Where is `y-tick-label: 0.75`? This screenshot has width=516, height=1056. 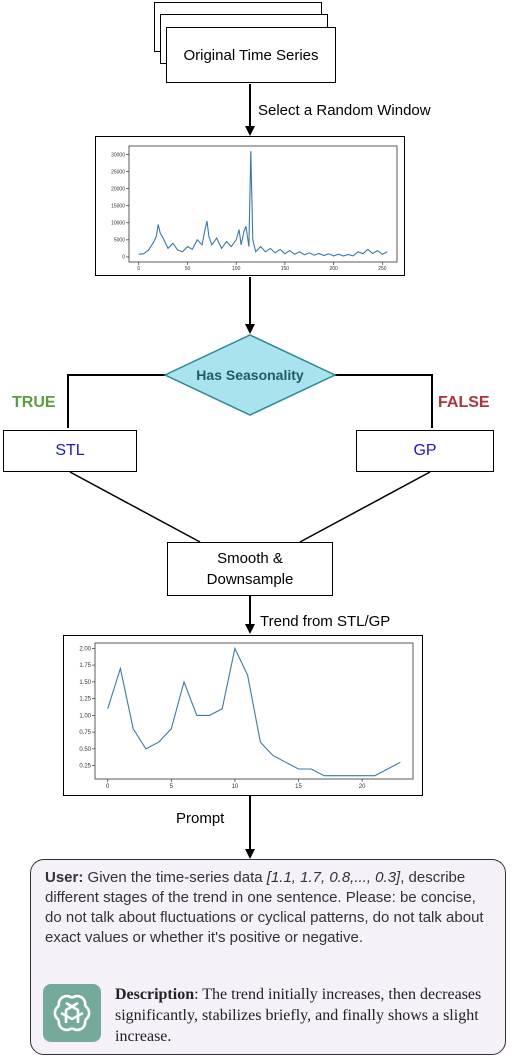 y-tick-label: 0.75 is located at coordinates (85, 733).